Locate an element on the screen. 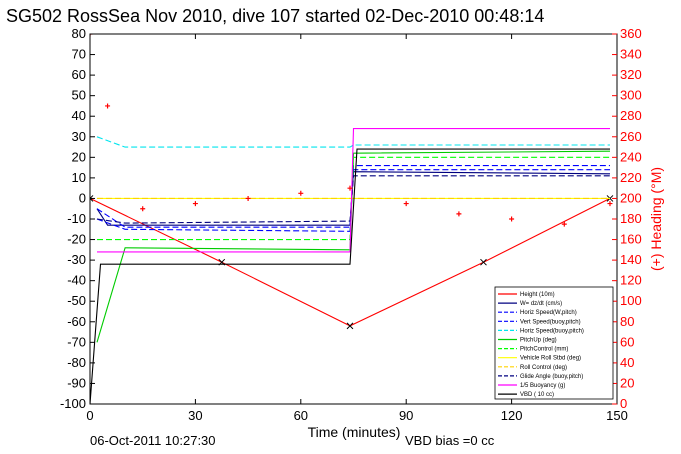 The image size is (681, 454). y-right-tick-label: 140 is located at coordinates (631, 259).